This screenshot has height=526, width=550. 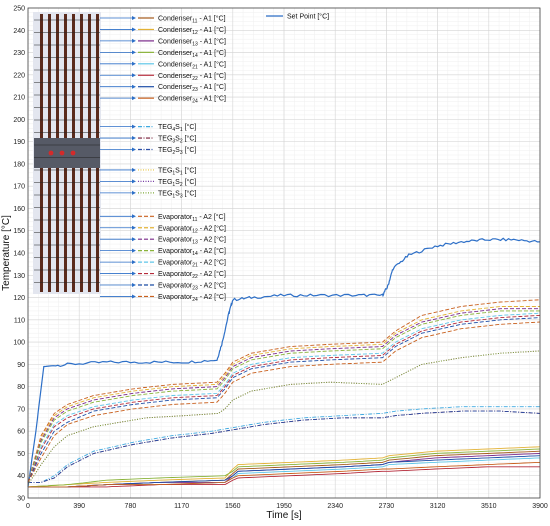 What do you see at coordinates (19, 9) in the screenshot?
I see `y-tick-label: 250` at bounding box center [19, 9].